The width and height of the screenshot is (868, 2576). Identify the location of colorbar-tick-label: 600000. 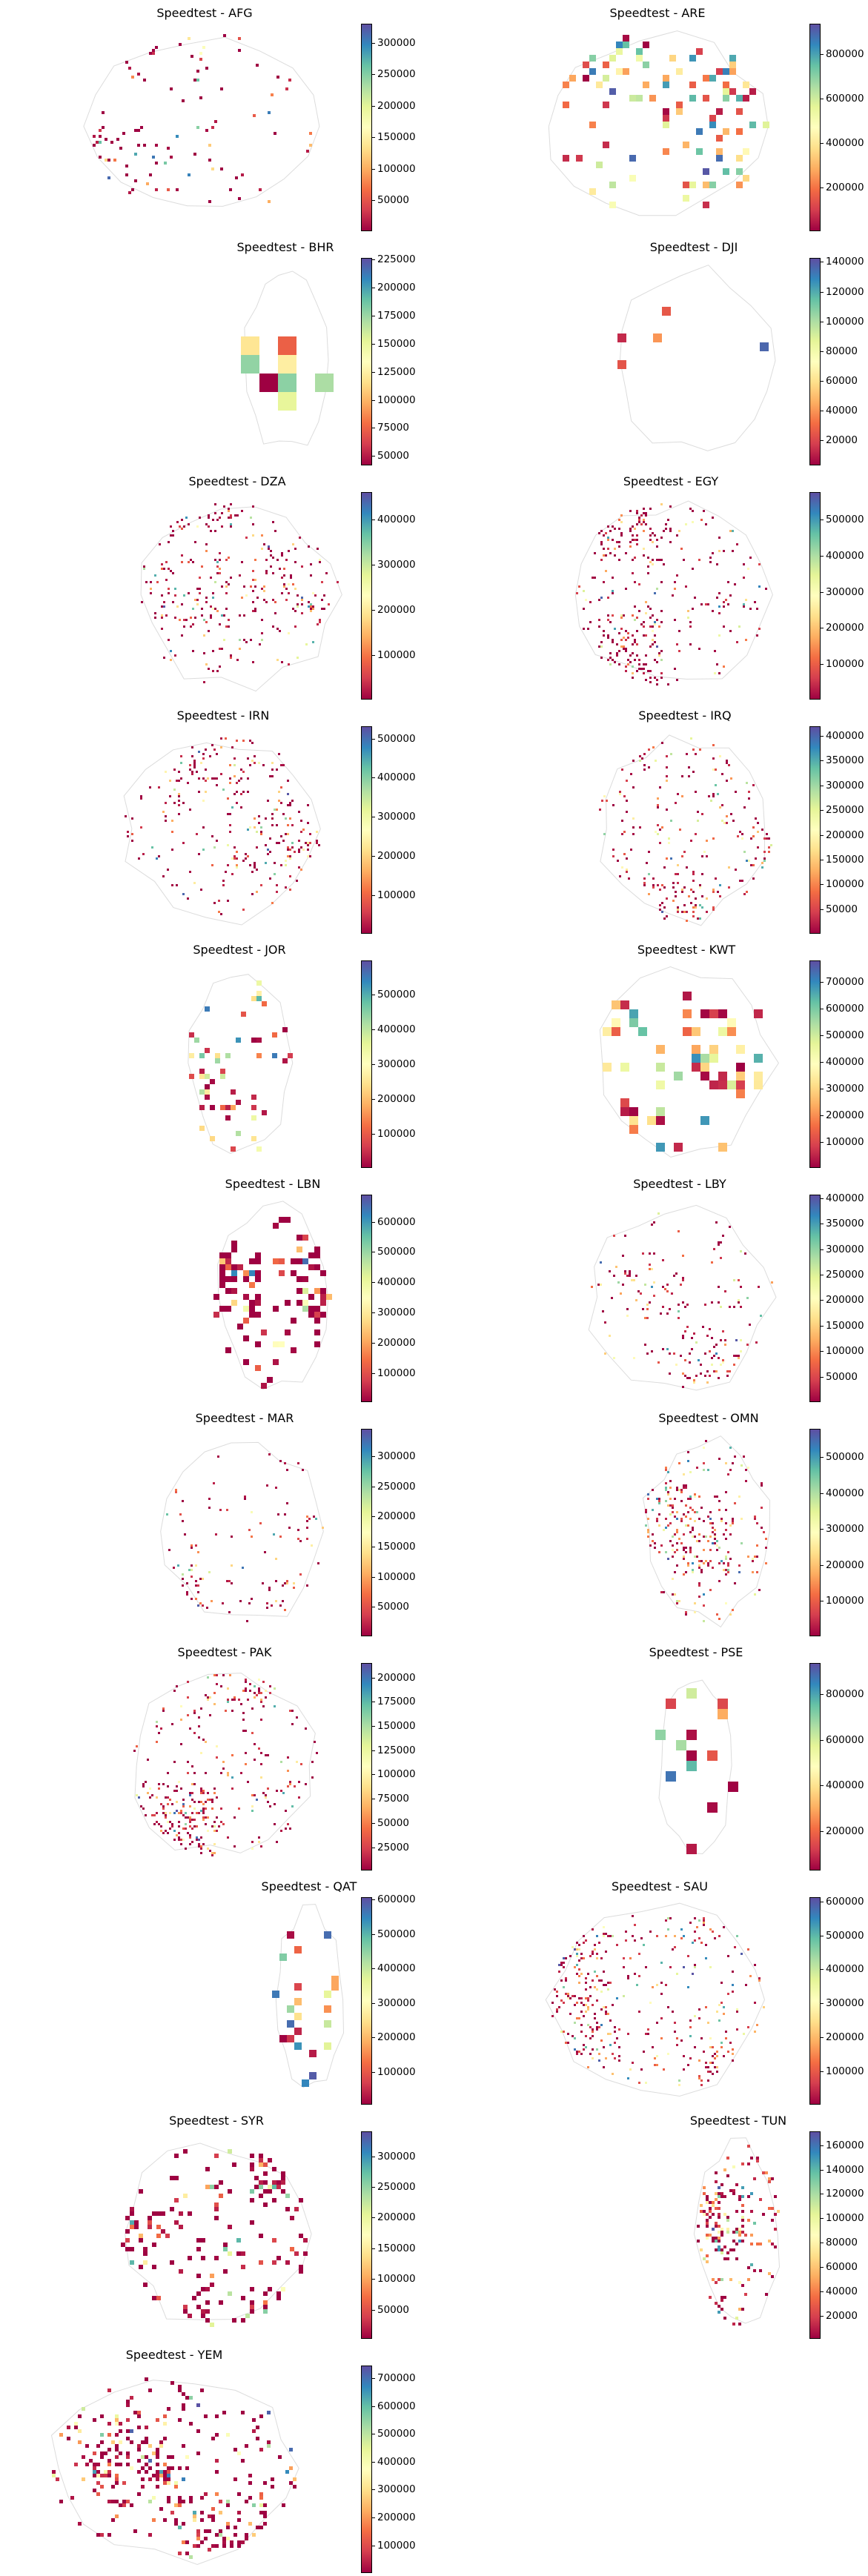
(396, 2406).